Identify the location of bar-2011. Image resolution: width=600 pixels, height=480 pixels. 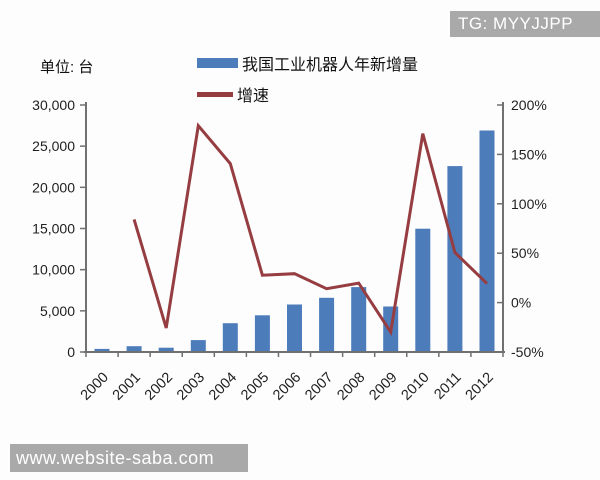
(455, 259).